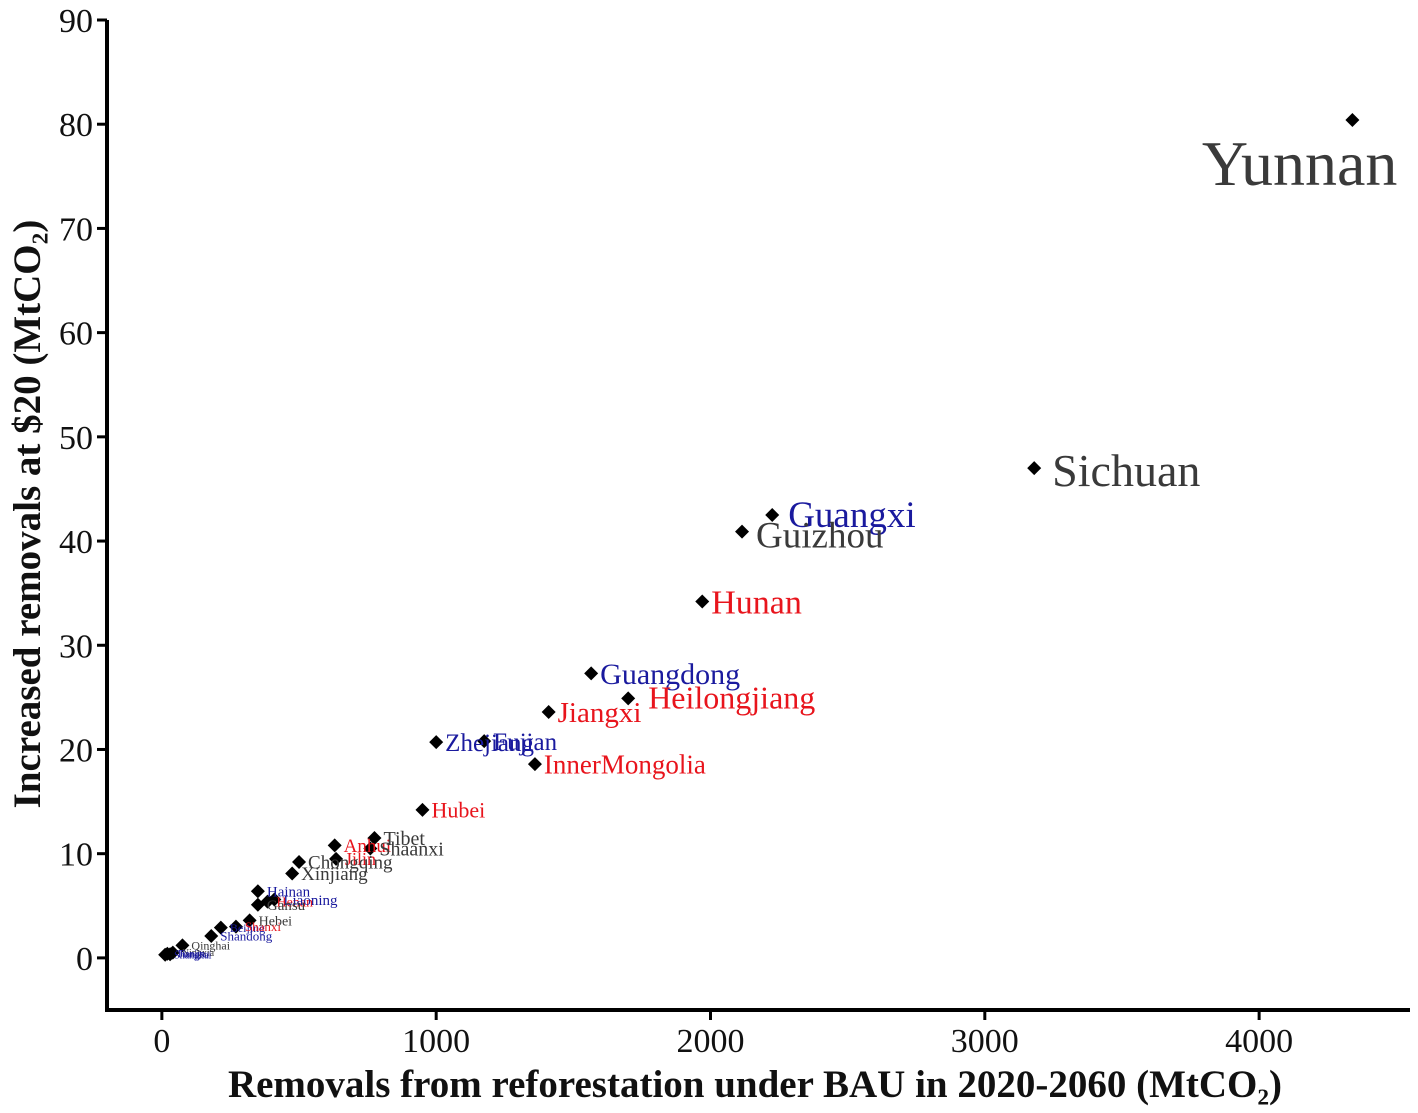 The image size is (1418, 1113). Describe the element at coordinates (76, 438) in the screenshot. I see `y-tick-label: 50` at that location.